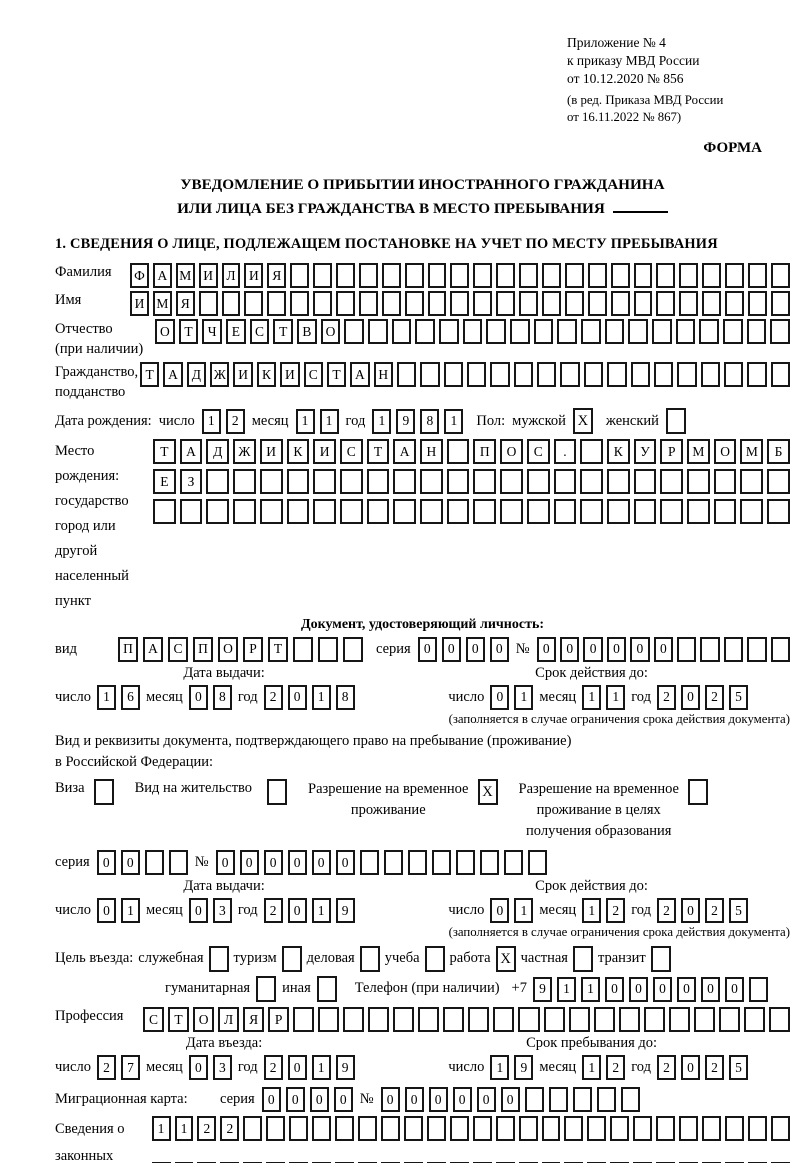 The image size is (800, 1163). What do you see at coordinates (326, 989) in the screenshot?
I see `purpose-other-checkbox` at bounding box center [326, 989].